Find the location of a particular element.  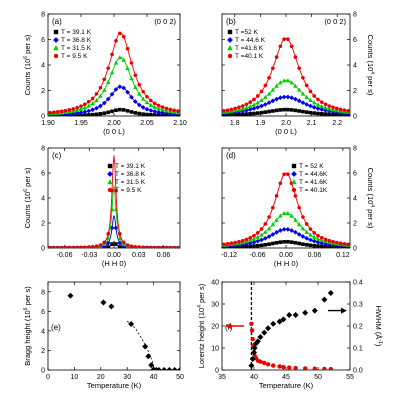

legend-label: T = 52 K is located at coordinates (311, 166).